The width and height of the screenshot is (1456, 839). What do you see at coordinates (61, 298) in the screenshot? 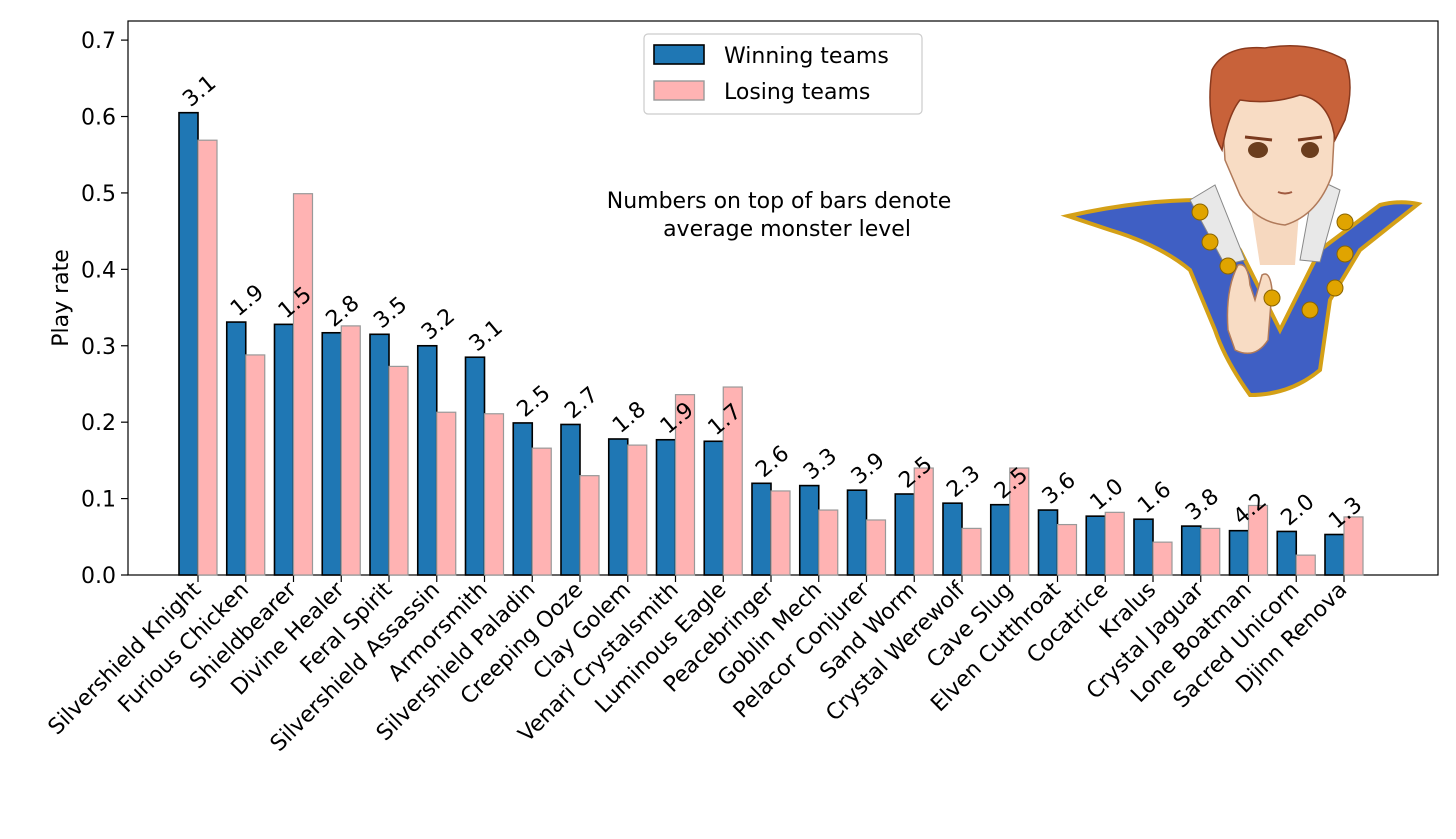
I see `y-axis-title: Play rate` at bounding box center [61, 298].